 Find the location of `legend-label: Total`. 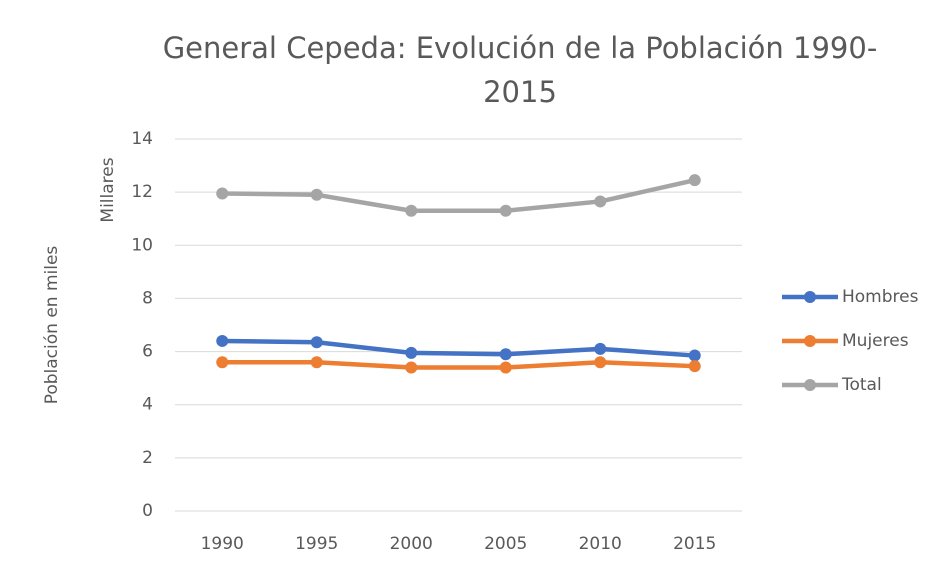

legend-label: Total is located at coordinates (861, 385).